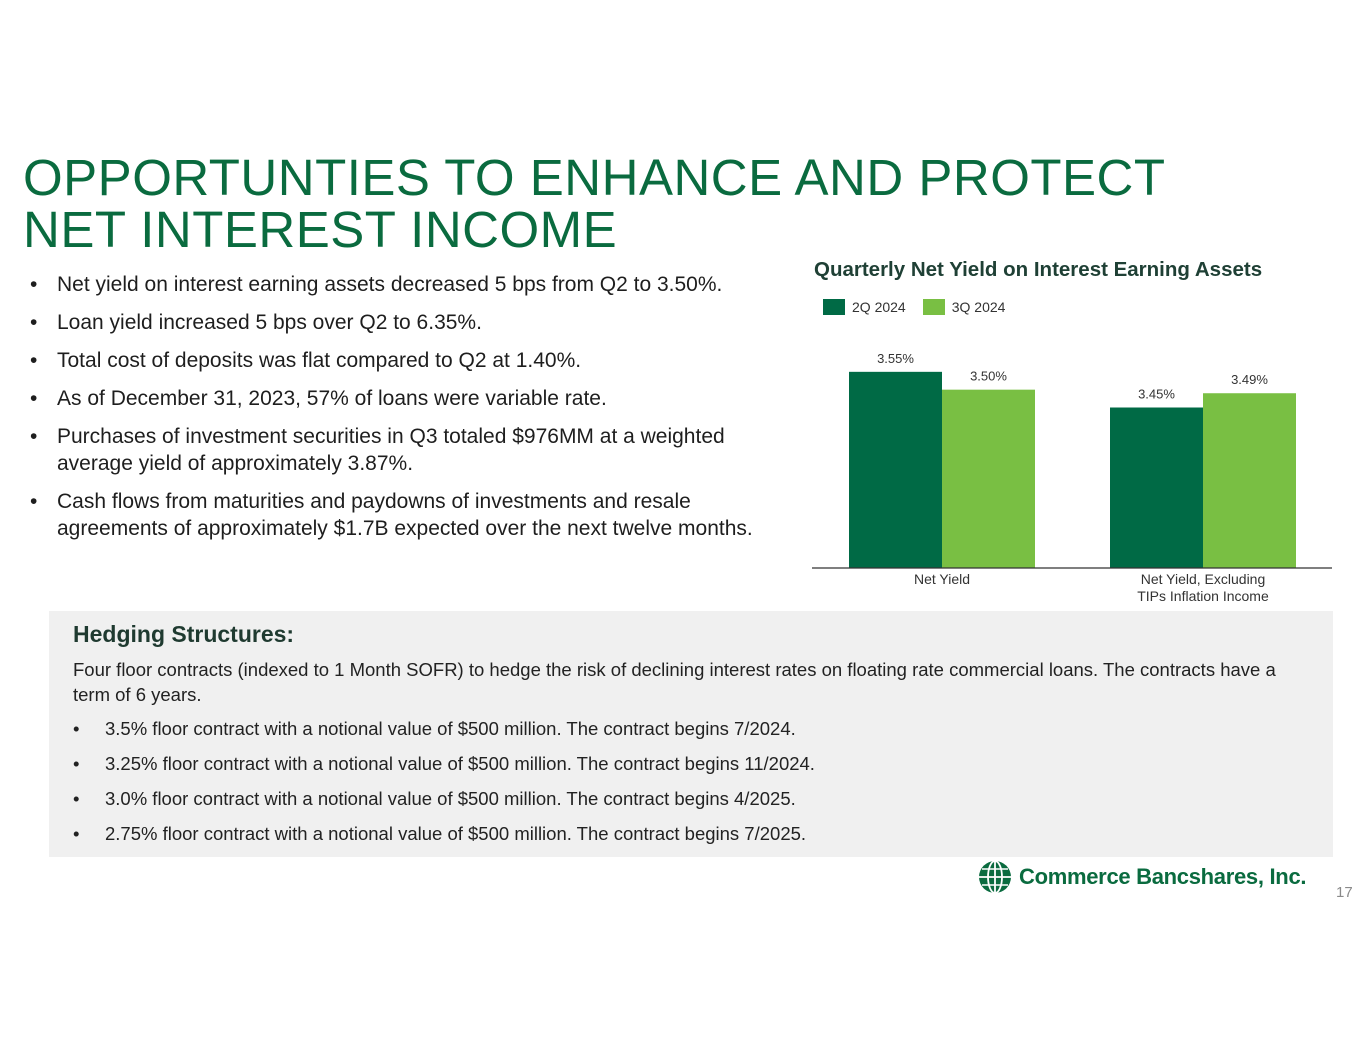 The image size is (1365, 1055). What do you see at coordinates (1344, 892) in the screenshot?
I see `page-number: 17` at bounding box center [1344, 892].